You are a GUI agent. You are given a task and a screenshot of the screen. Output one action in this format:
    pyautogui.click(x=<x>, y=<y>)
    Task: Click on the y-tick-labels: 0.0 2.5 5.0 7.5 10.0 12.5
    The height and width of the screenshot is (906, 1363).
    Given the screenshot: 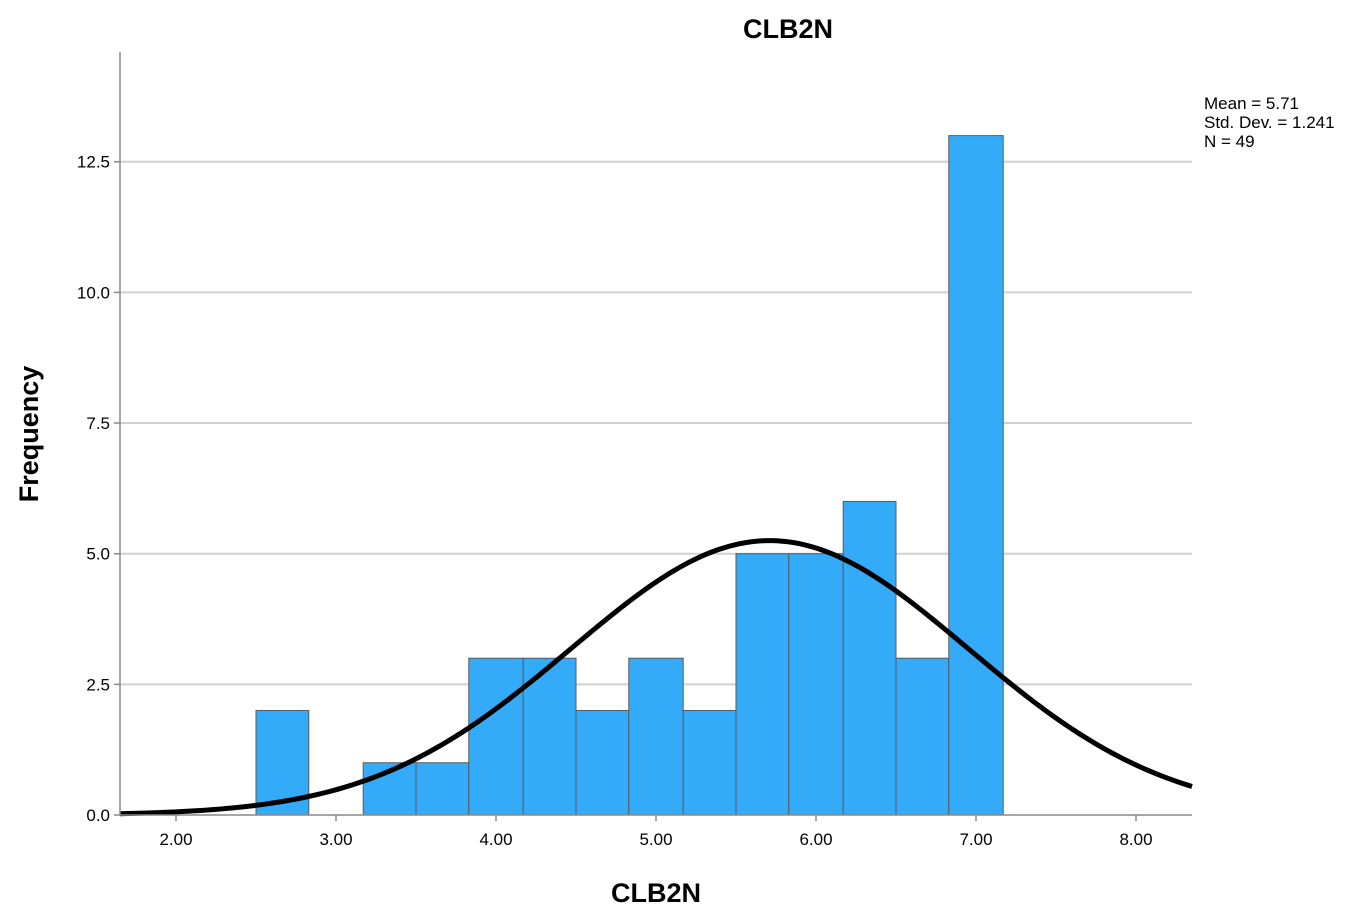 What is the action you would take?
    pyautogui.click(x=93, y=489)
    